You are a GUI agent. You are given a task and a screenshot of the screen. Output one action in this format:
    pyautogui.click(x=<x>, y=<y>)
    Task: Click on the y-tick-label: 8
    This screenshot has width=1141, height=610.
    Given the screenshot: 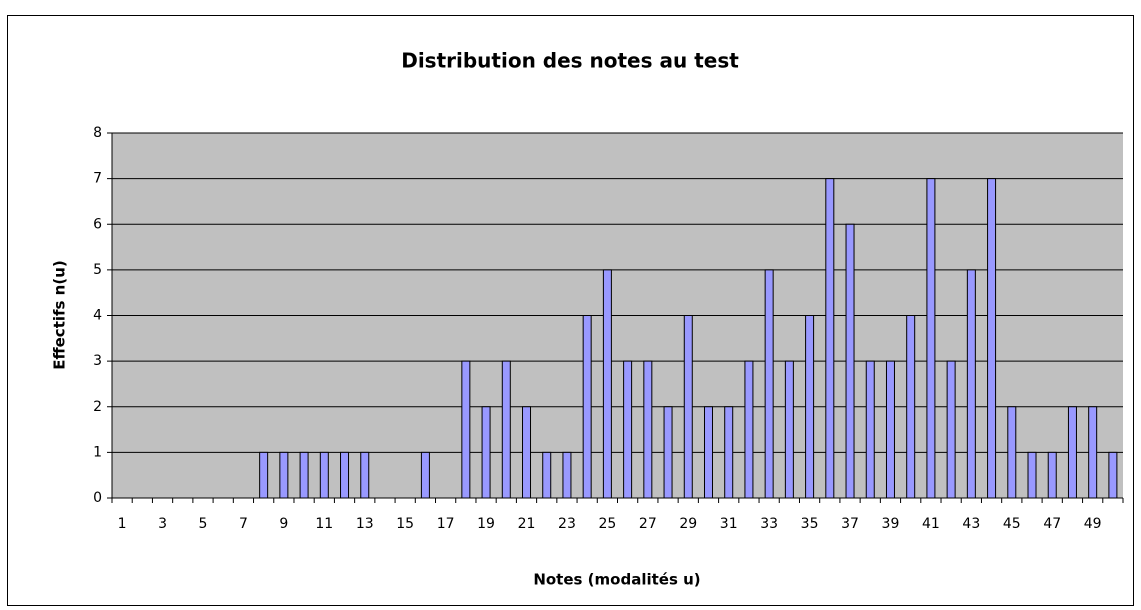 What is the action you would take?
    pyautogui.click(x=97, y=133)
    